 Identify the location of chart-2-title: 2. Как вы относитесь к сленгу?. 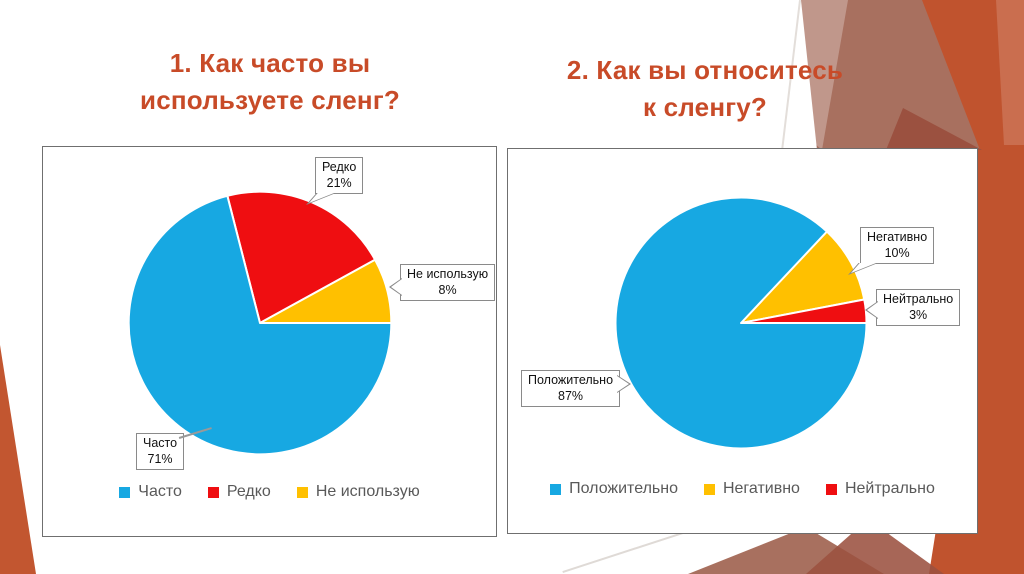
(705, 89).